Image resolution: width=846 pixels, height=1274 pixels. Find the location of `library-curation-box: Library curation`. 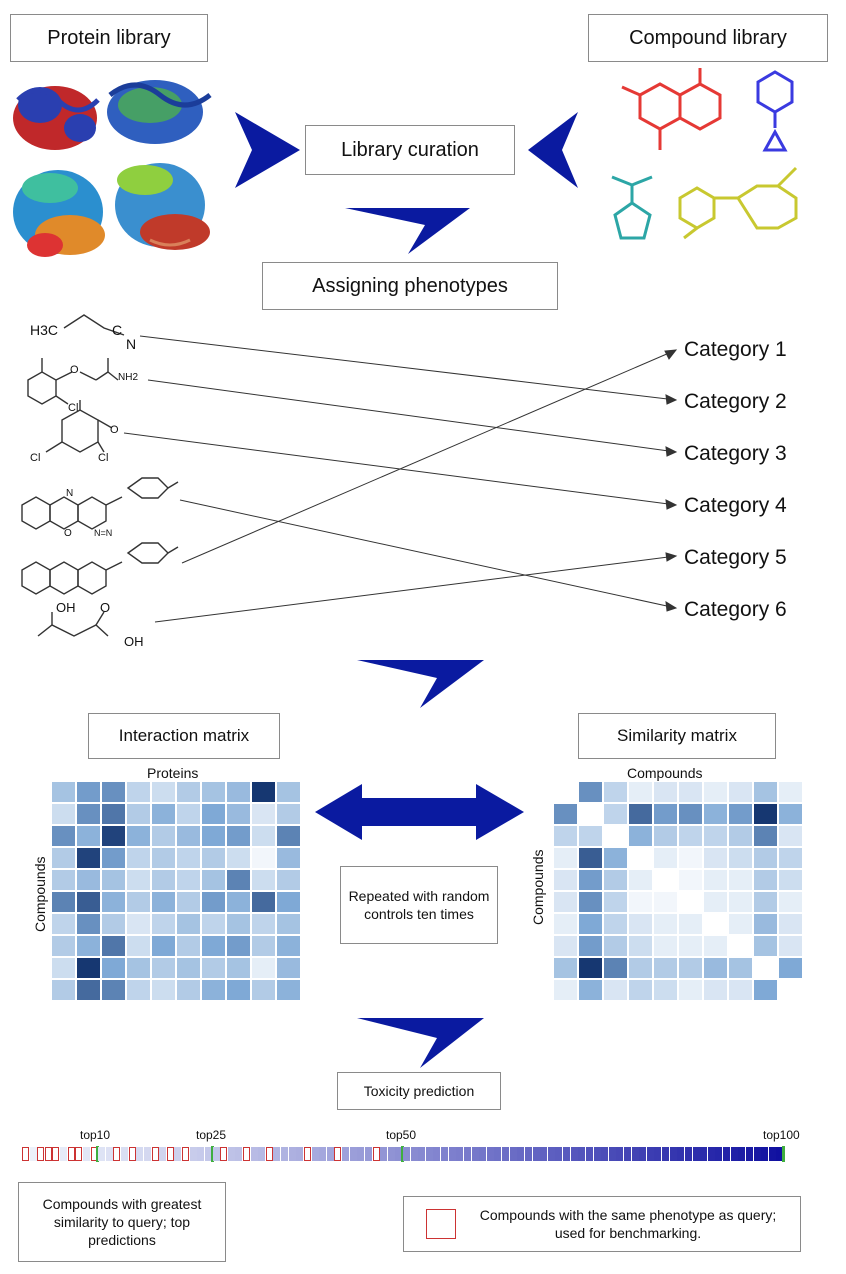

library-curation-box: Library curation is located at coordinates (410, 150).